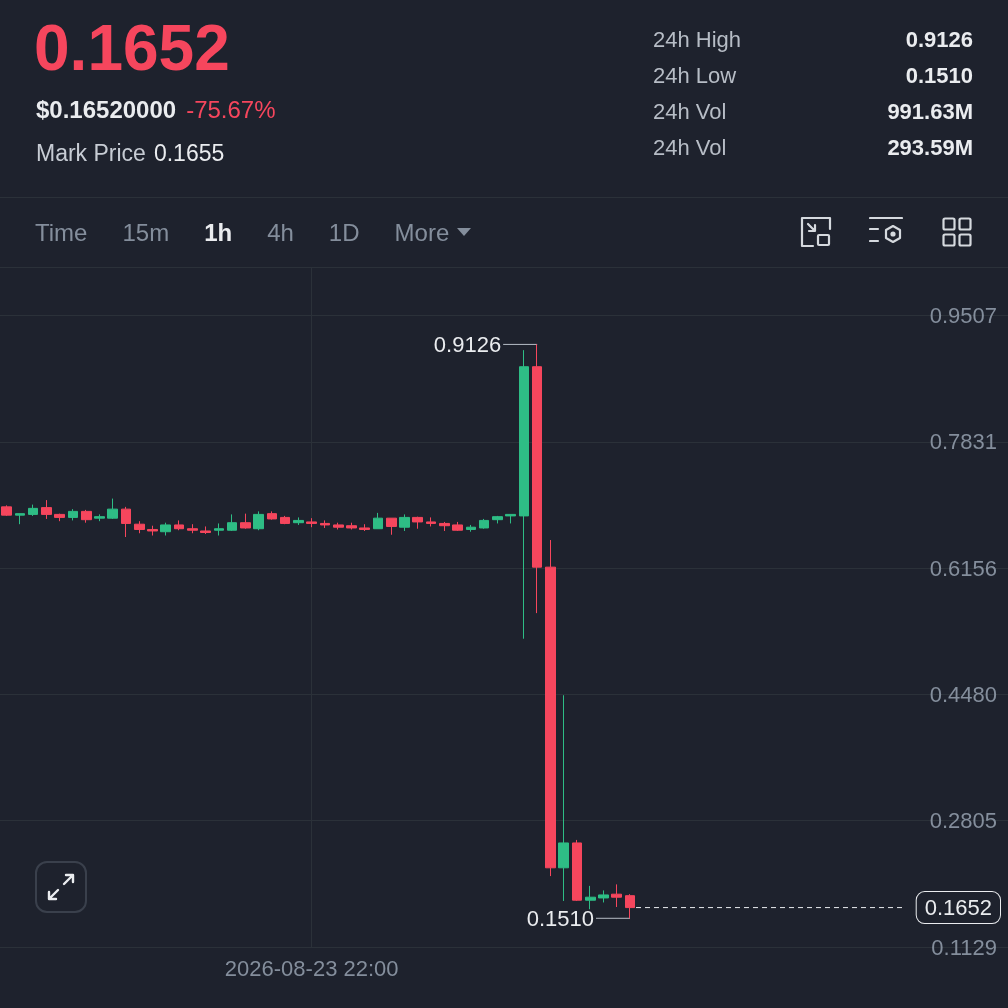 The height and width of the screenshot is (1008, 1008). What do you see at coordinates (61, 232) in the screenshot?
I see `text: Time` at bounding box center [61, 232].